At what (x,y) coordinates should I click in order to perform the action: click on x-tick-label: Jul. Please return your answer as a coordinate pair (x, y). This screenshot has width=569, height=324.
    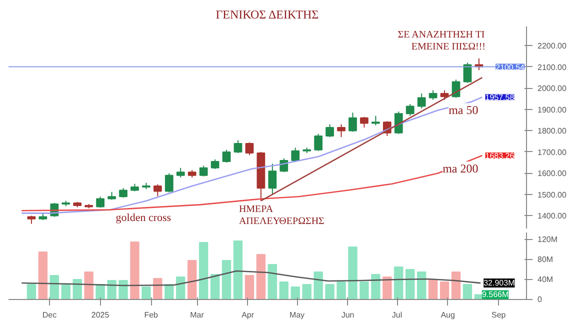
    Looking at the image, I should click on (397, 315).